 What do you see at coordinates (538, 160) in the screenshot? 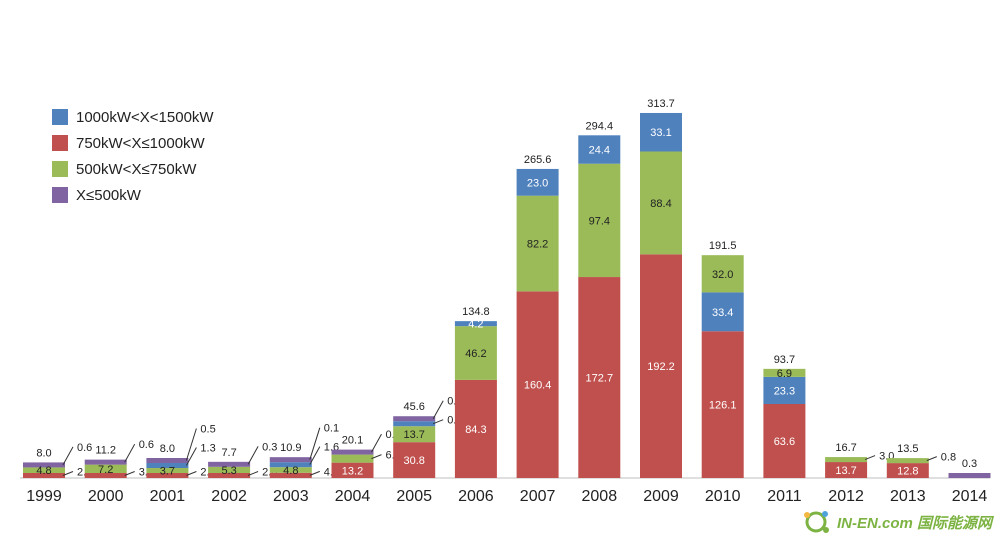
I see `total-label: 265.6` at bounding box center [538, 160].